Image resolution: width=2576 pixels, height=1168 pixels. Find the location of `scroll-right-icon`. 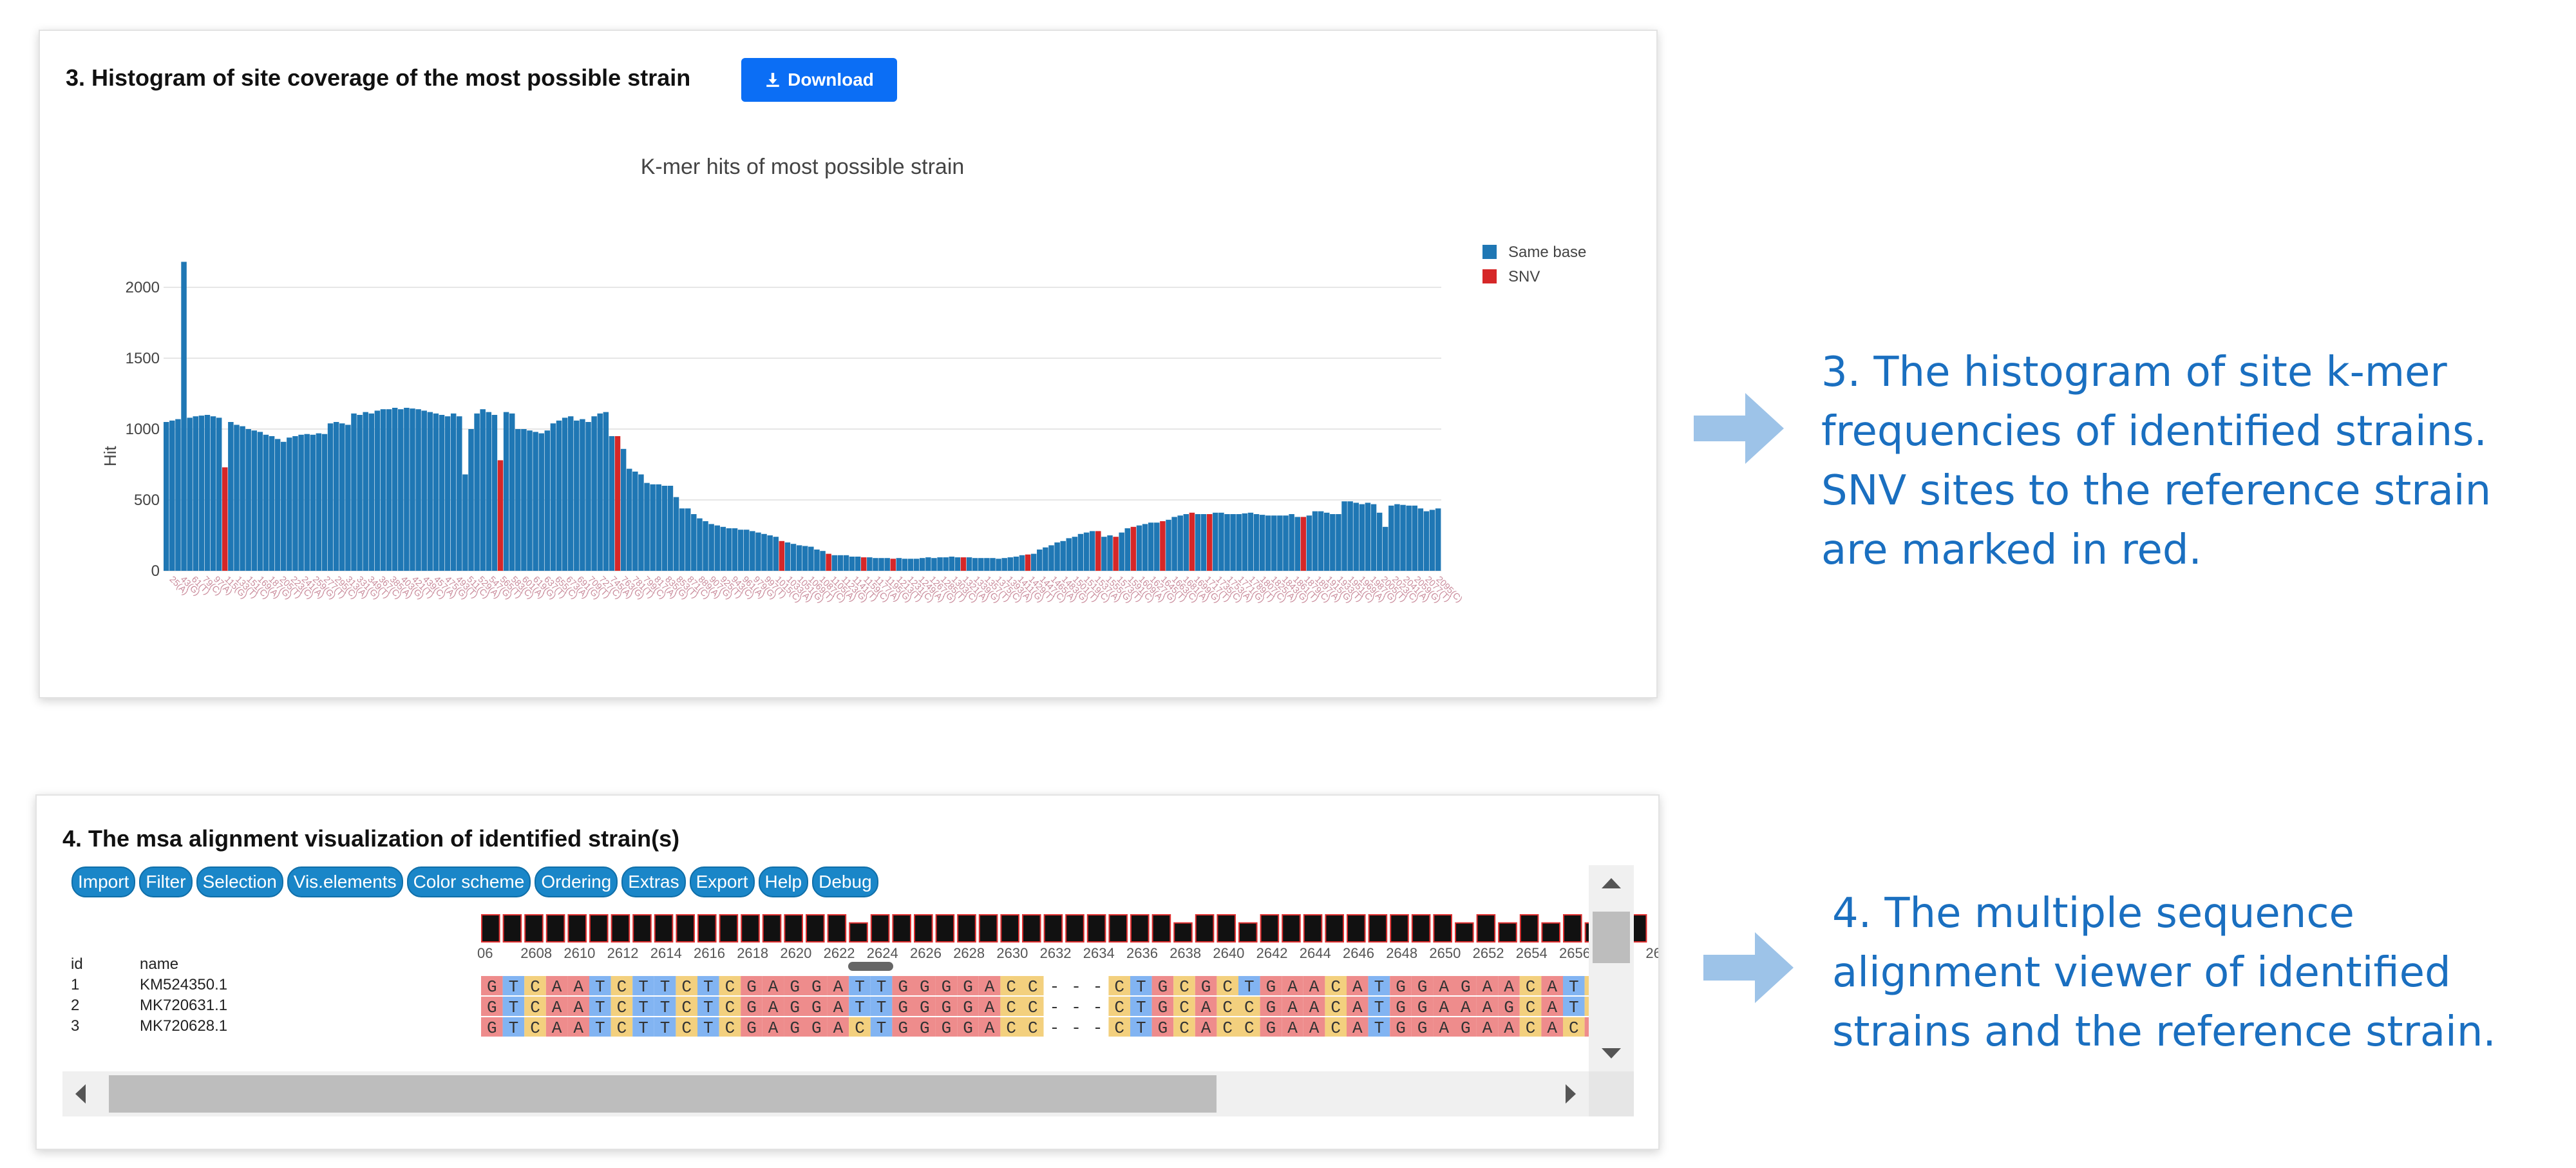

scroll-right-icon is located at coordinates (1573, 1093).